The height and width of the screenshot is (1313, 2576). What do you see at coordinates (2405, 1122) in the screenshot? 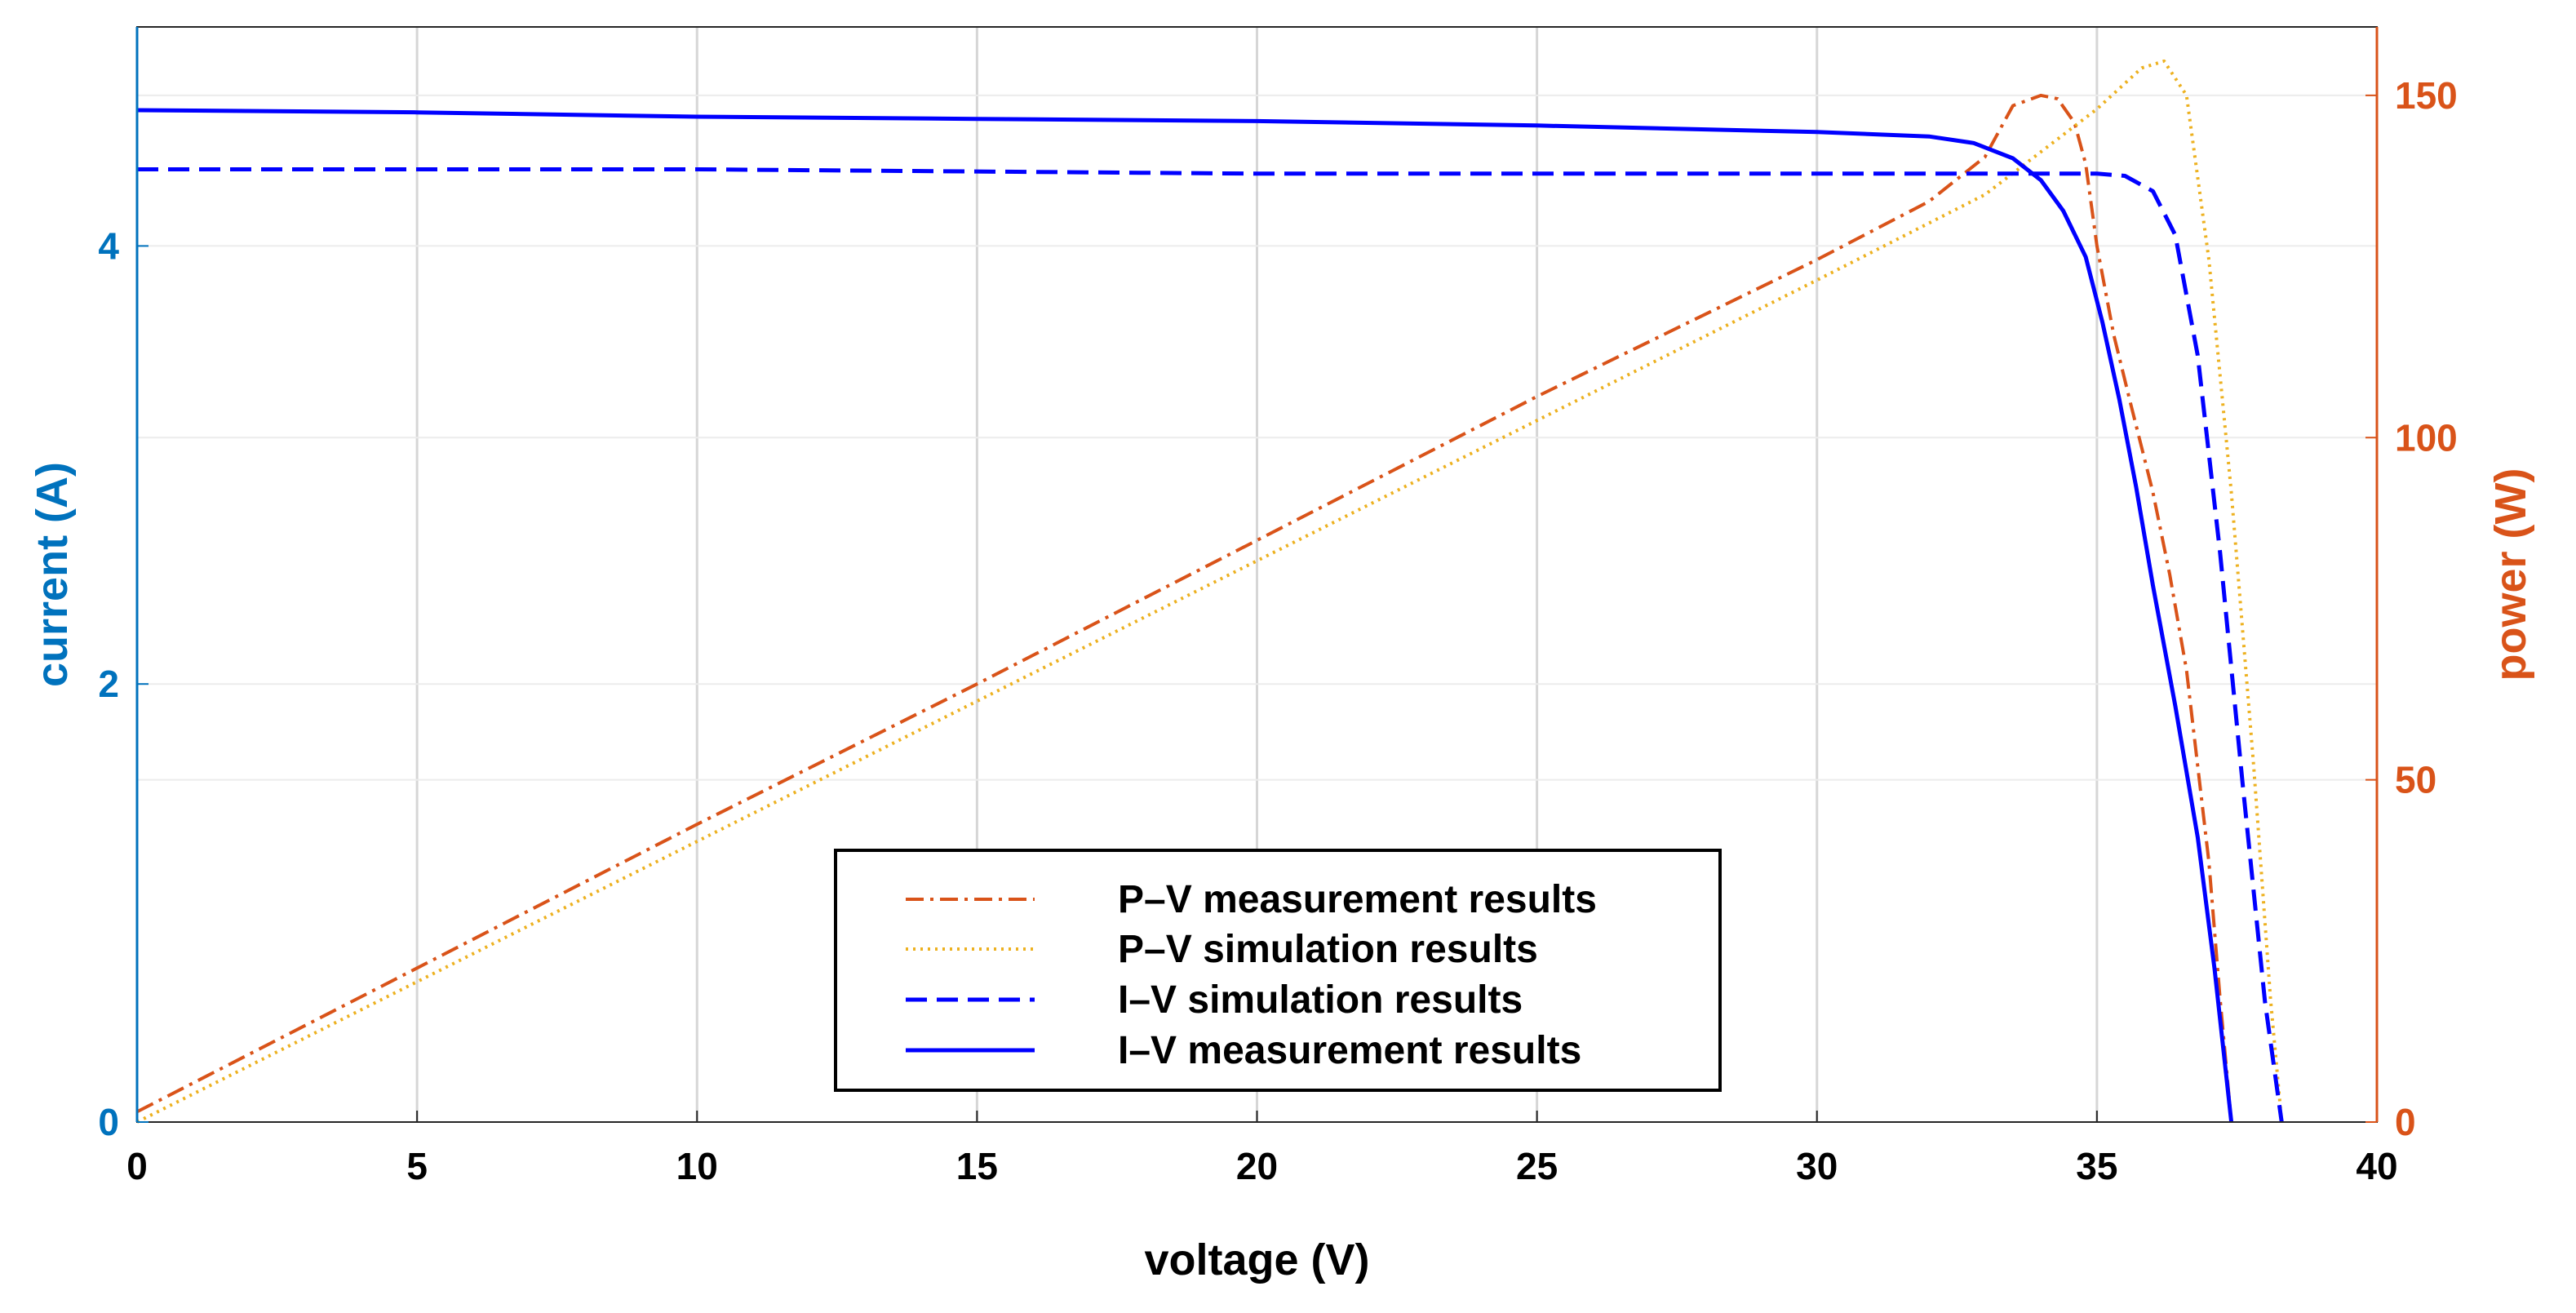
I see `y-right-tick-label: 0` at bounding box center [2405, 1122].